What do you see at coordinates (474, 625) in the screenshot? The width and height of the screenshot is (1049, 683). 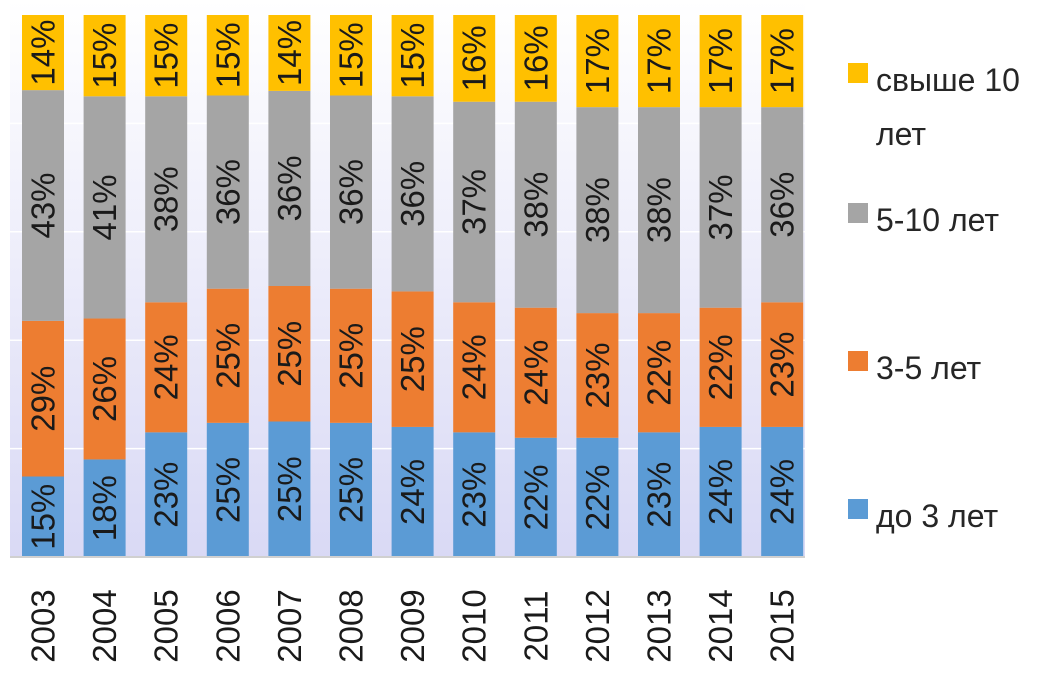 I see `x-tick-label: 2010` at bounding box center [474, 625].